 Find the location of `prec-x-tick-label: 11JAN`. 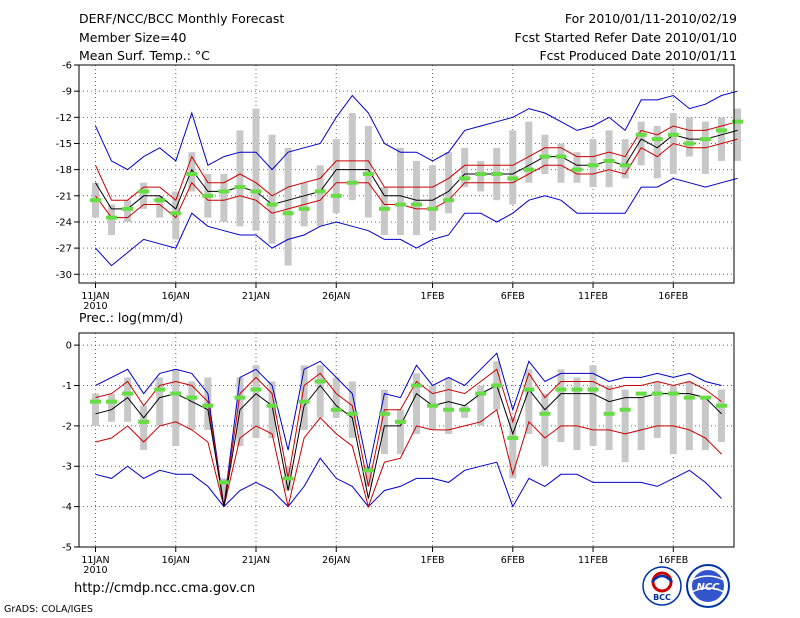

prec-x-tick-label: 11JAN is located at coordinates (95, 560).